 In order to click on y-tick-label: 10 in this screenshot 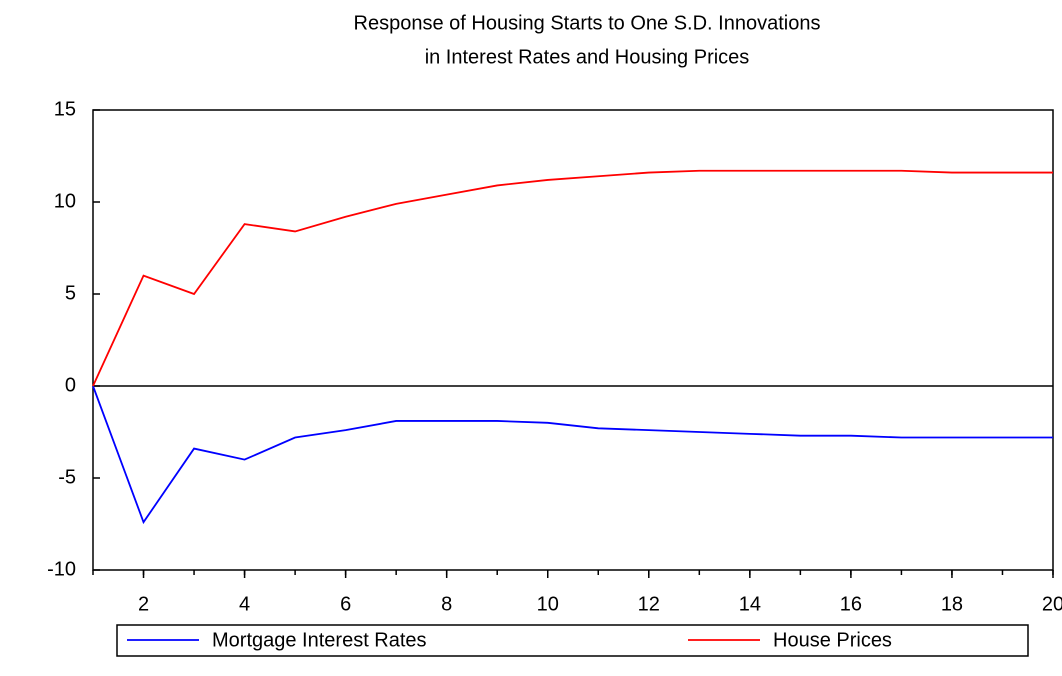, I will do `click(65, 201)`.